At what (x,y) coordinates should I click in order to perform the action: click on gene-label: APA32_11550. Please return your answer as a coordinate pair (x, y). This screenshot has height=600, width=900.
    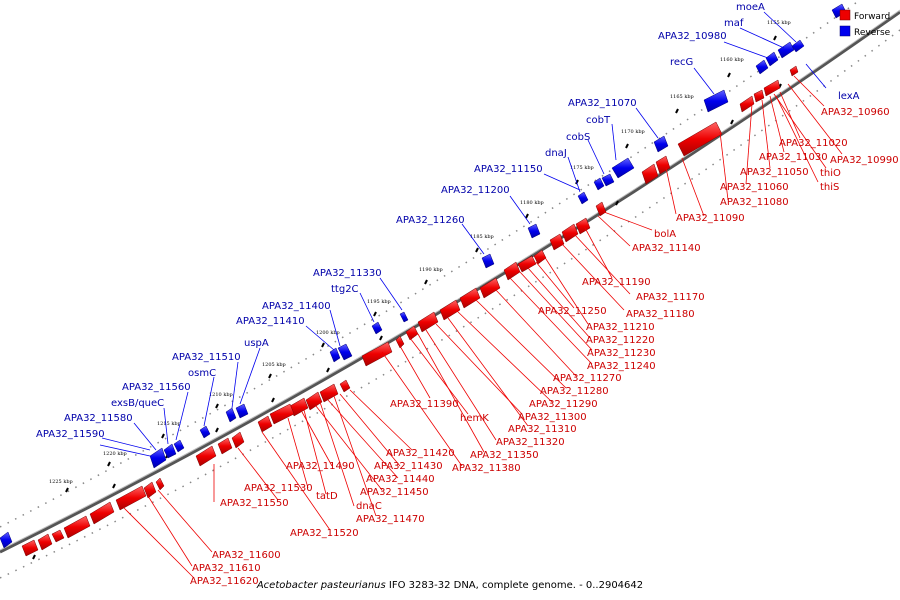
    Looking at the image, I should click on (254, 503).